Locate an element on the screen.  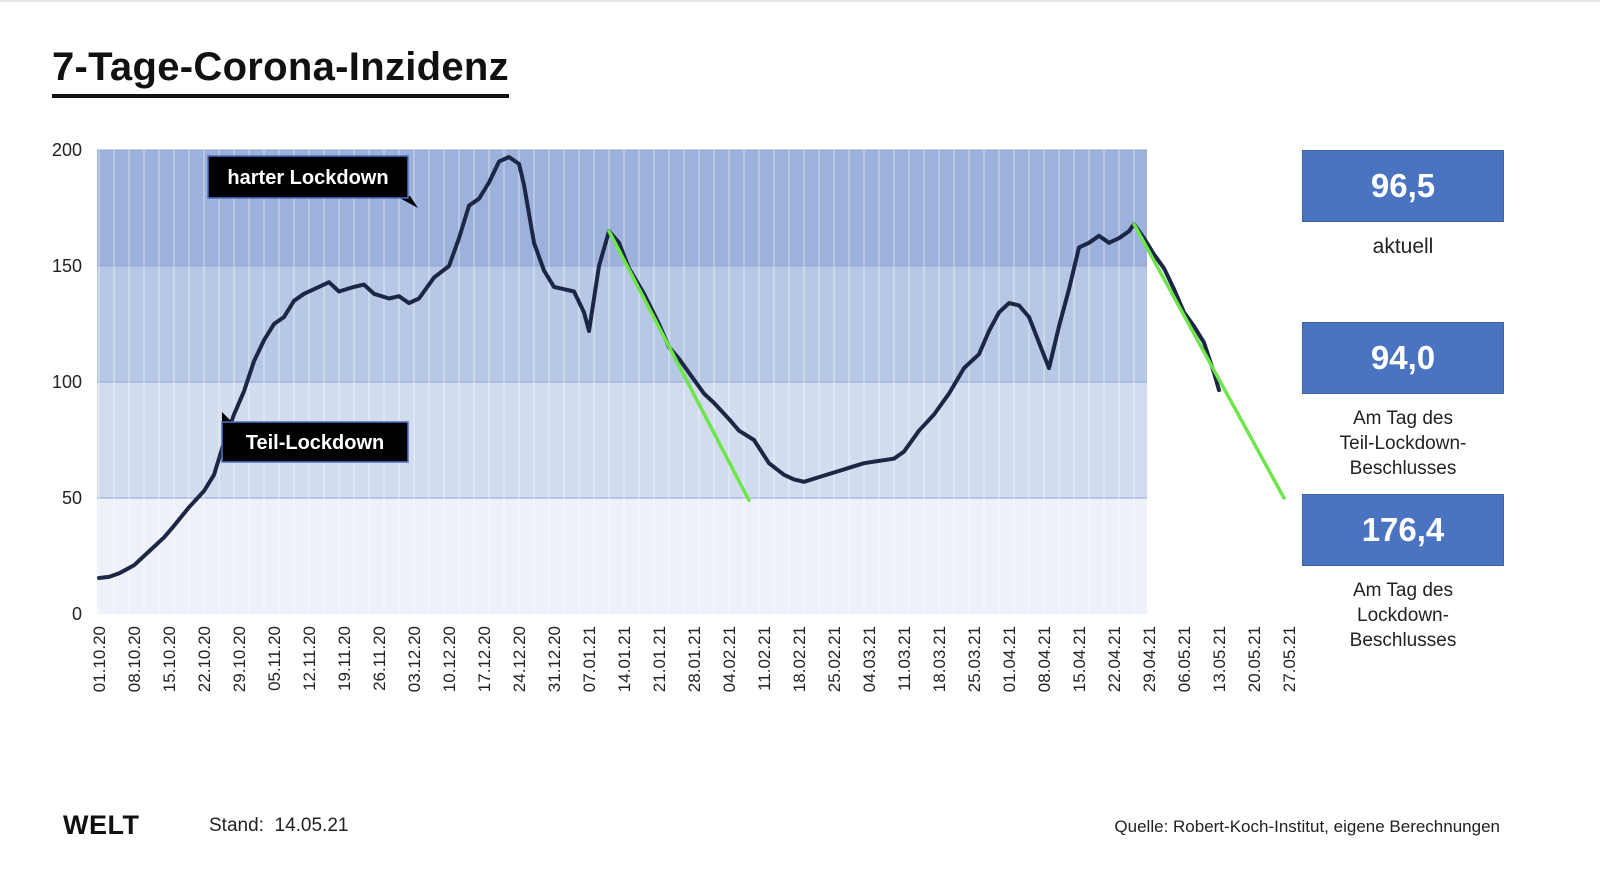
kpi-lockdown-value: 176,4 is located at coordinates (1403, 530).